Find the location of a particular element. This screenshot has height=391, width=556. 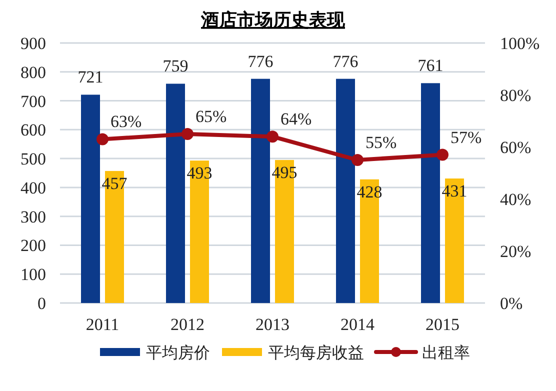

y-tick-label: 100 is located at coordinates (33, 274).